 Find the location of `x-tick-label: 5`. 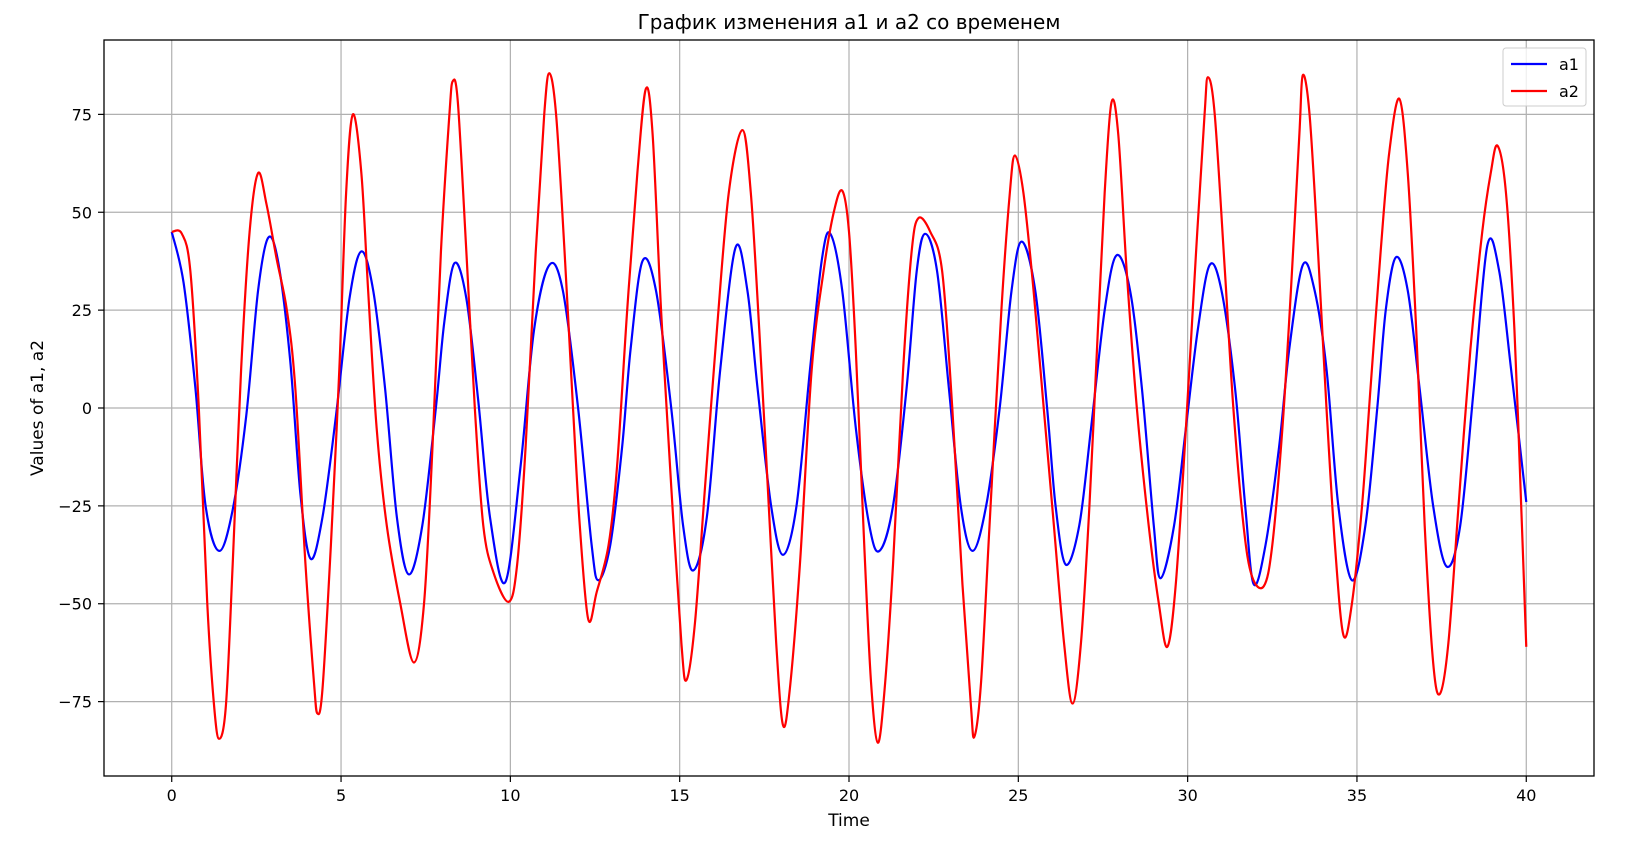

x-tick-label: 5 is located at coordinates (341, 795).